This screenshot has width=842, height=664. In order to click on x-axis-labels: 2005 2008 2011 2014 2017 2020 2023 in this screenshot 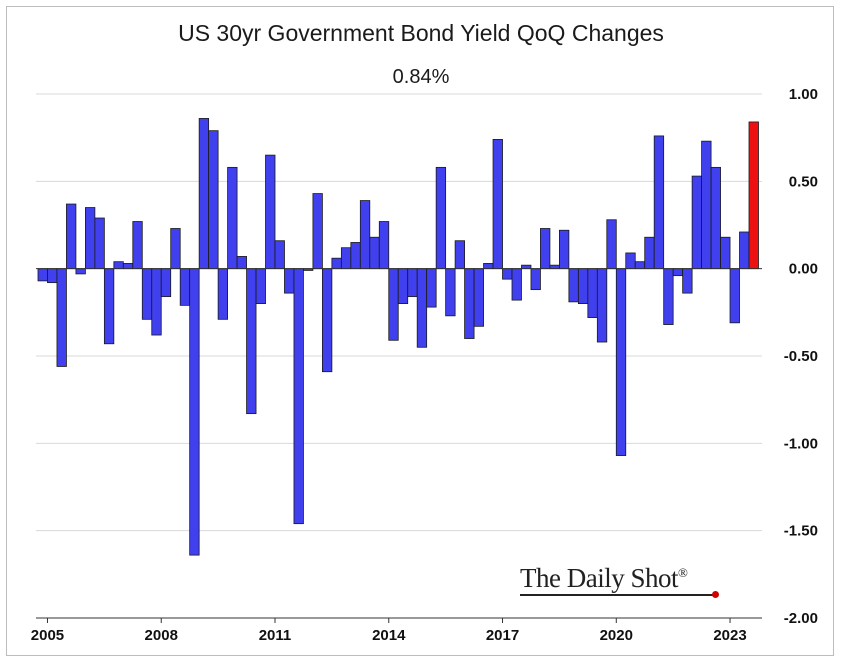, I will do `click(389, 635)`.